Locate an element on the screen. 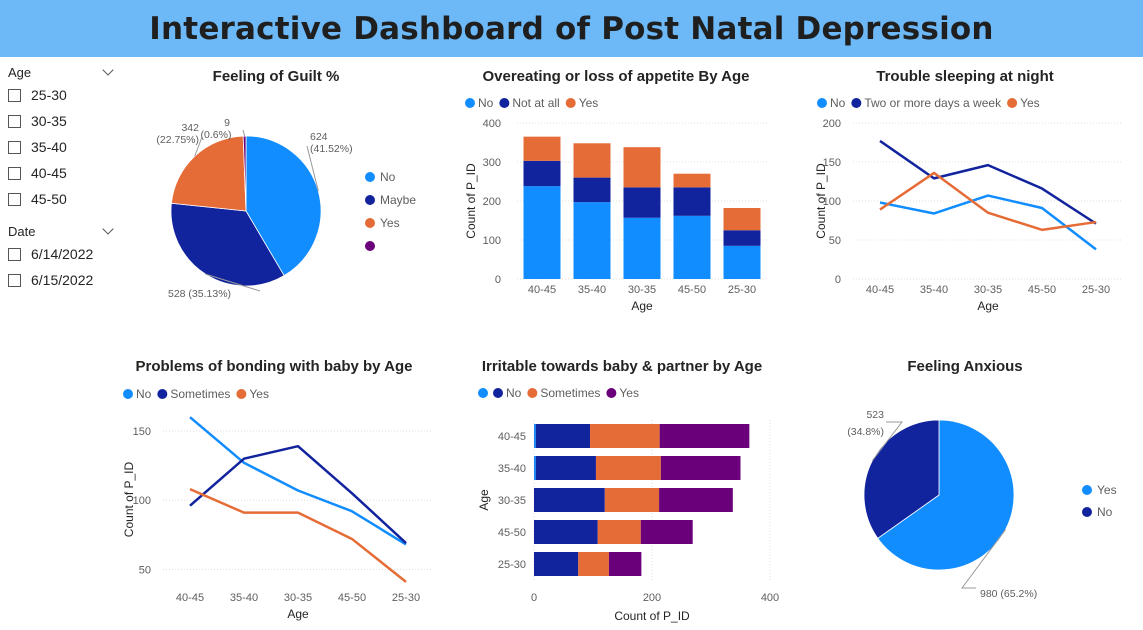 The height and width of the screenshot is (630, 1143). age-slicer: Age 25-30 30-35 35-40 40-45 45-50 is located at coordinates (63, 137).